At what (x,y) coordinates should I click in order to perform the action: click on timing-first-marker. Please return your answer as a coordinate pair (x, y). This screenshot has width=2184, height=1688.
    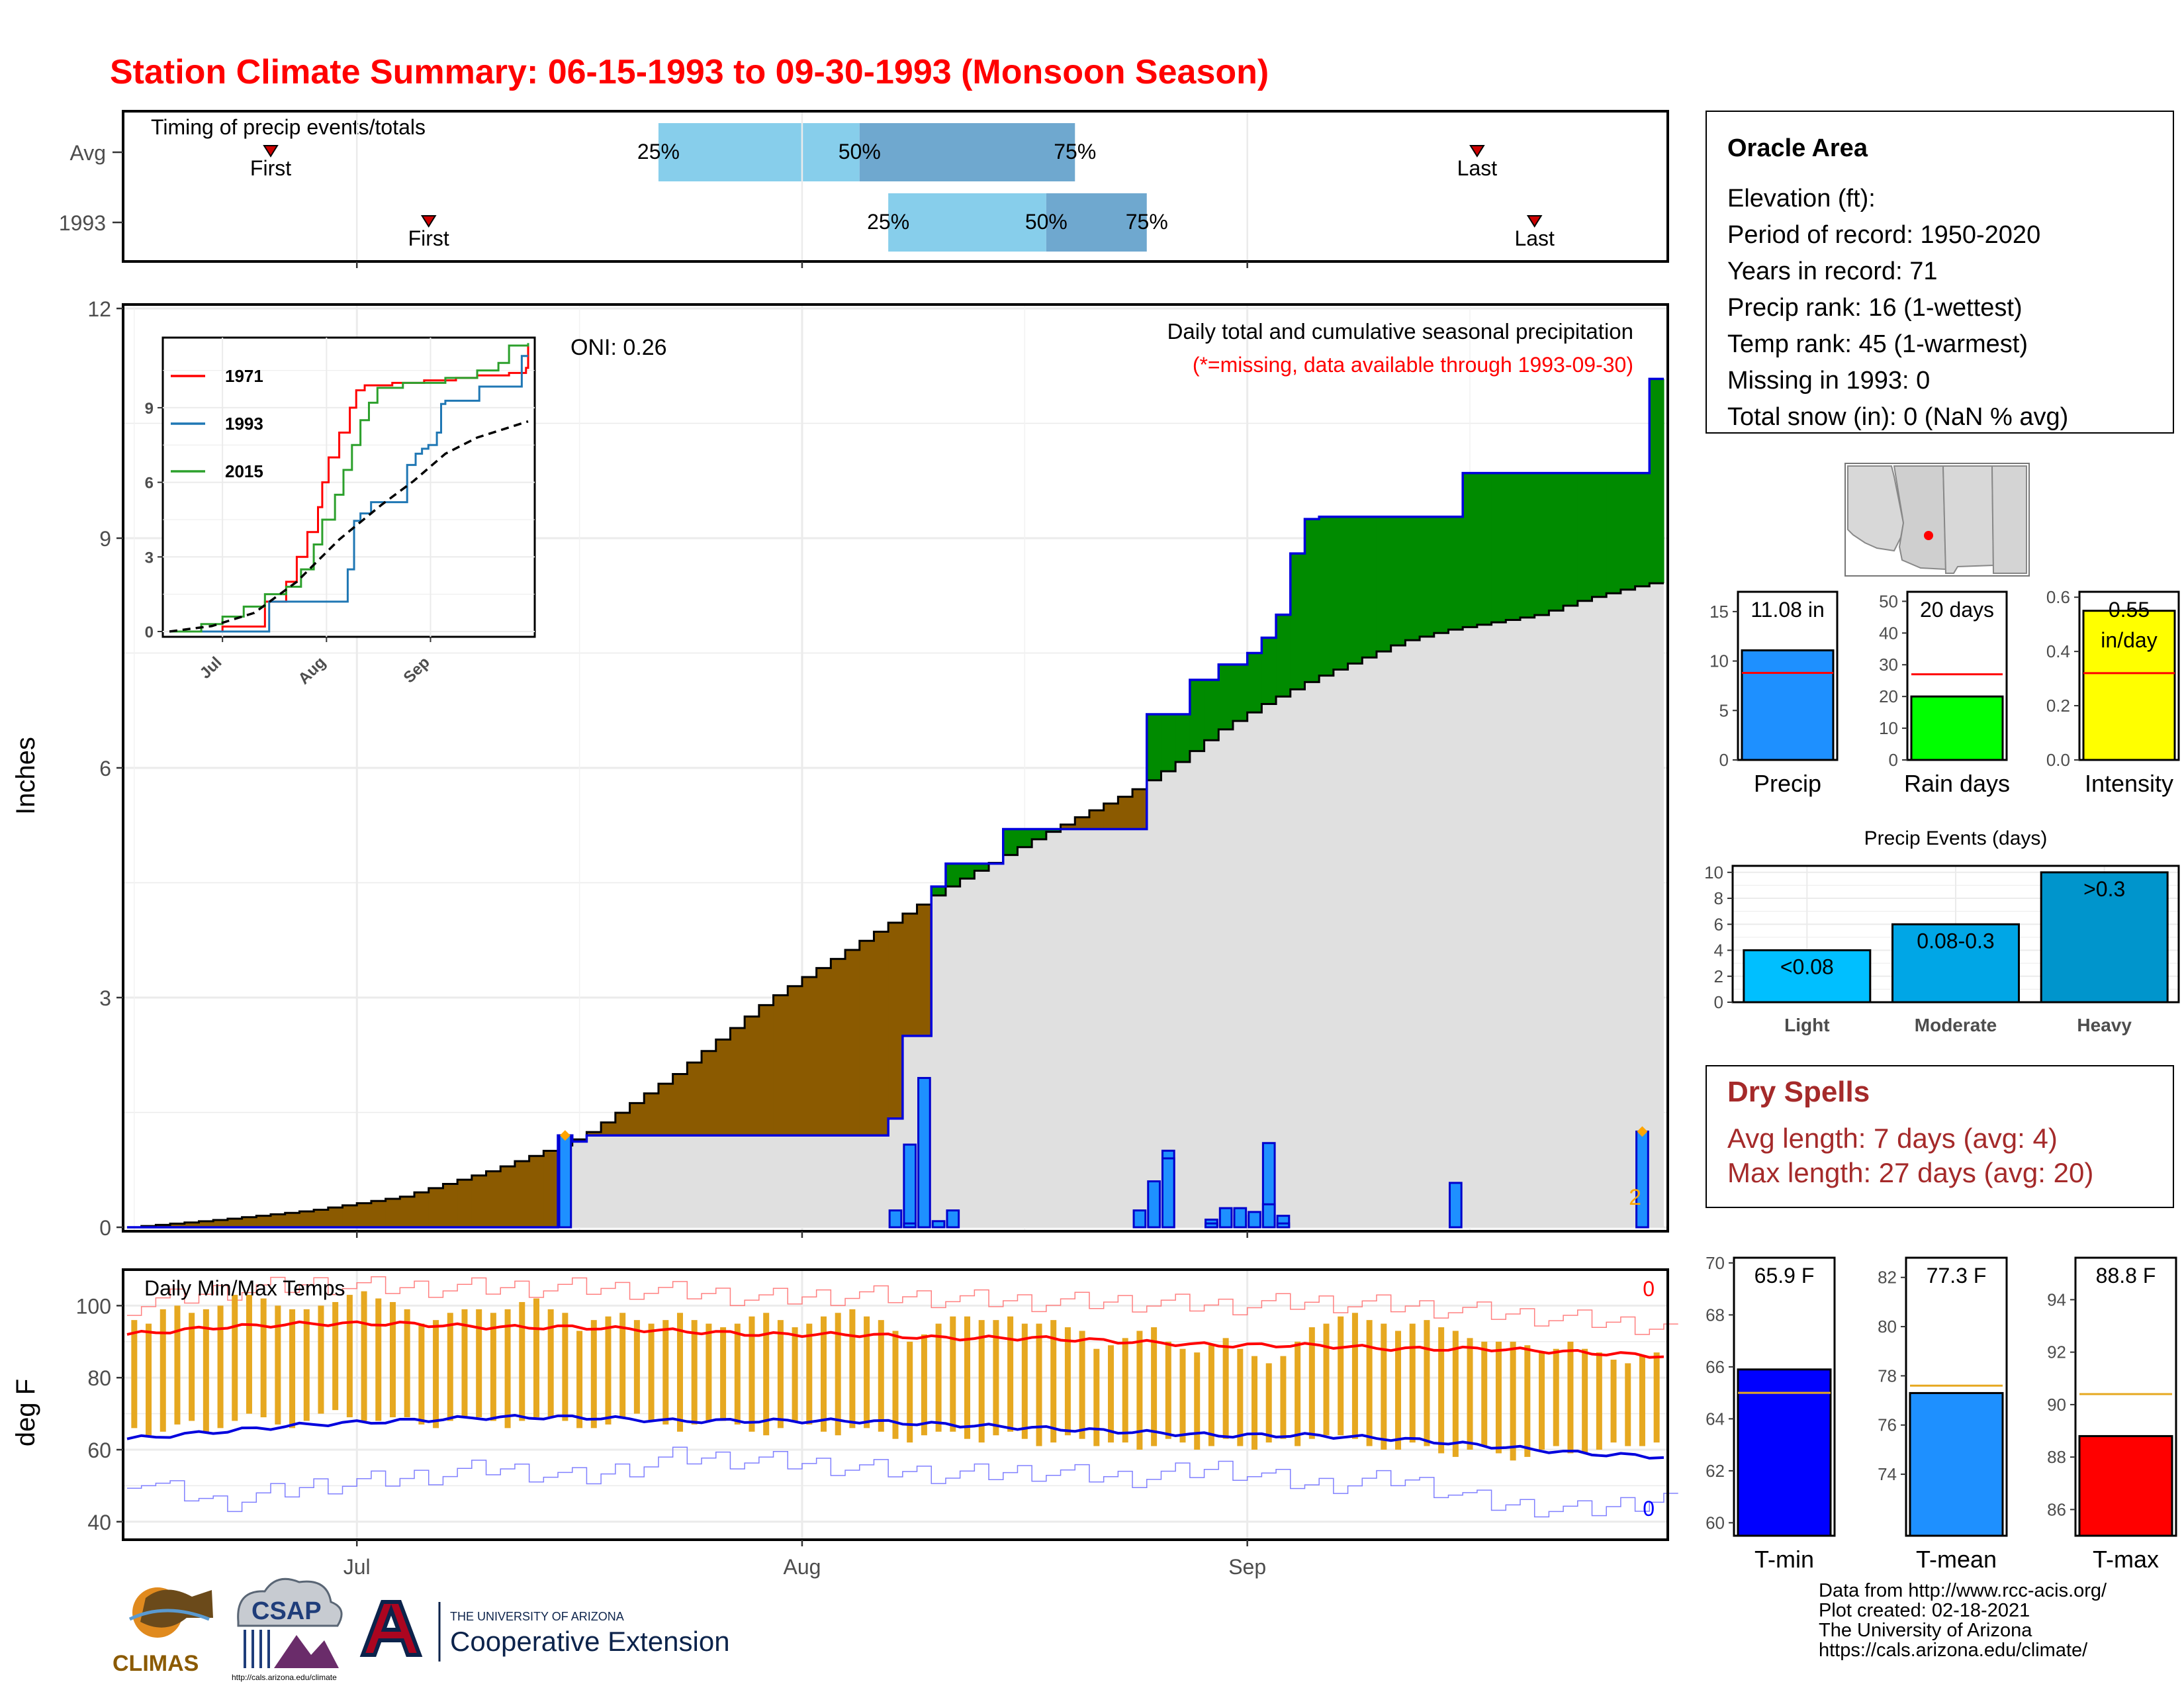
    Looking at the image, I should click on (429, 221).